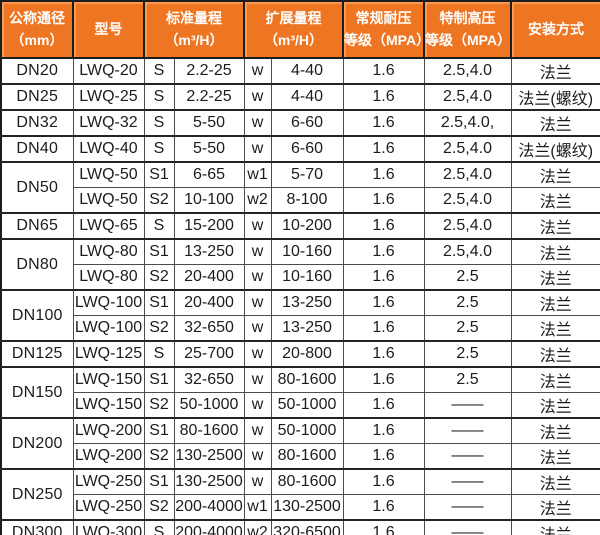  I want to click on standard-range-cell: 32-650, so click(209, 379).